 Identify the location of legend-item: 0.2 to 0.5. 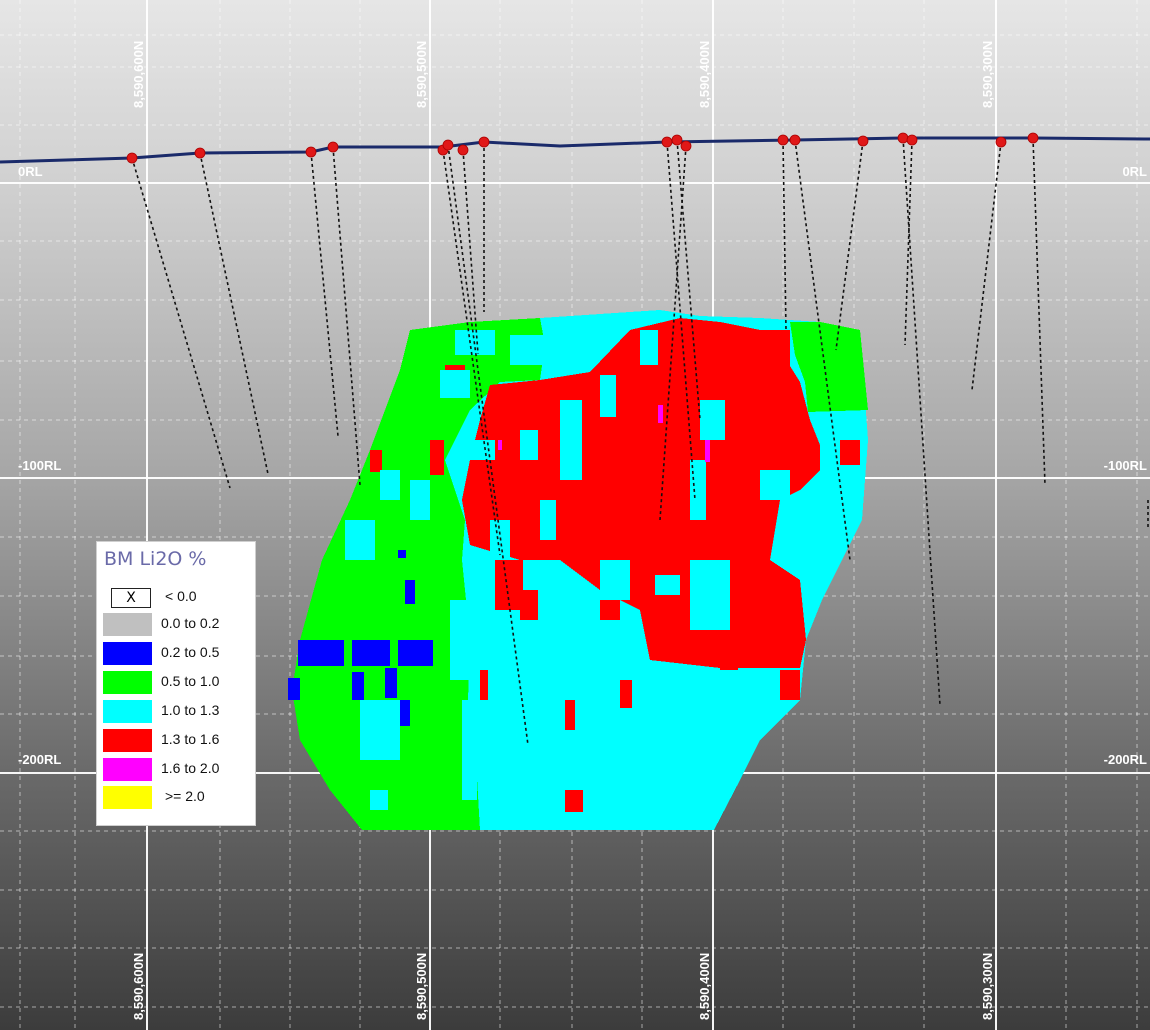
(178, 653).